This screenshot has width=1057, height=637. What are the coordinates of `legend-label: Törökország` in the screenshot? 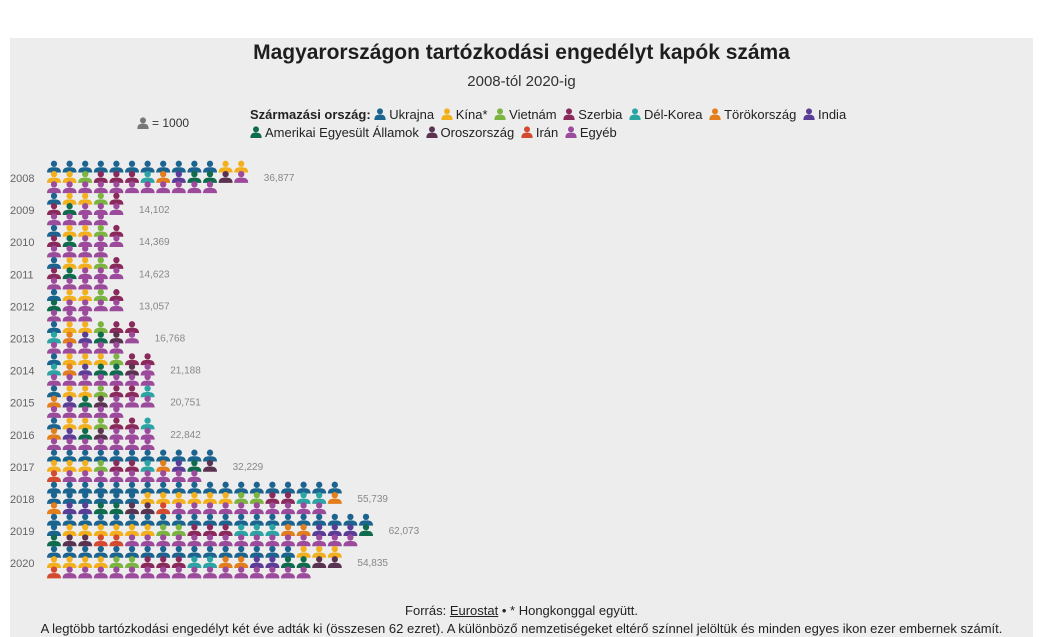 It's located at (760, 114).